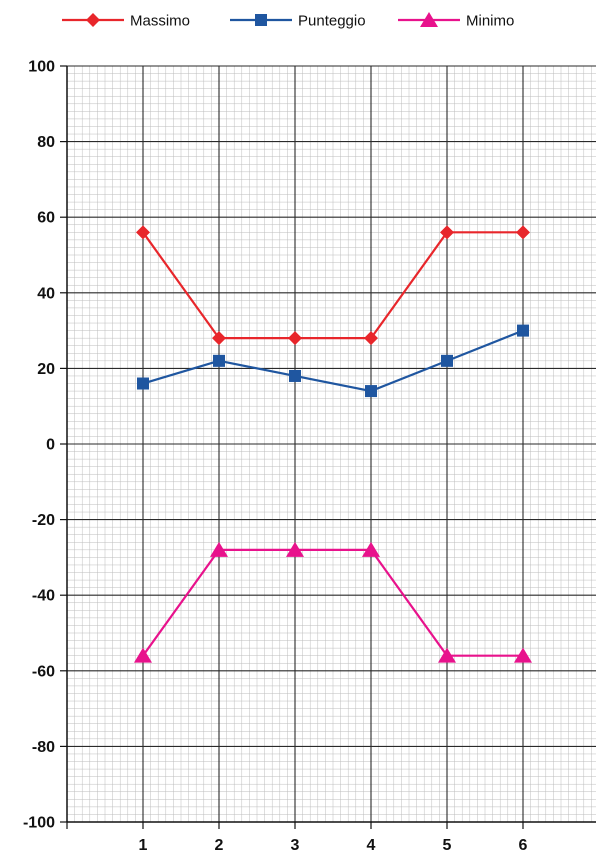  I want to click on legend: Massimo Punteggio Minimo, so click(288, 21).